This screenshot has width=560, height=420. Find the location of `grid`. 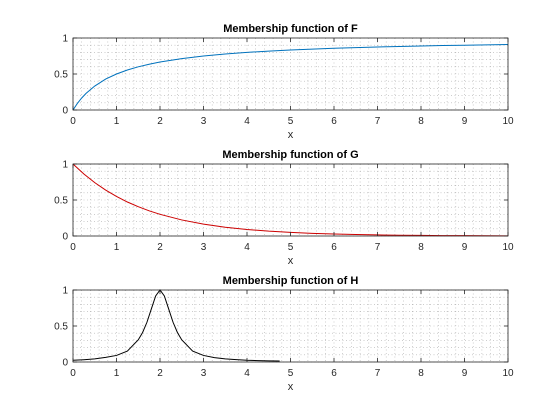

grid is located at coordinates (290, 74).